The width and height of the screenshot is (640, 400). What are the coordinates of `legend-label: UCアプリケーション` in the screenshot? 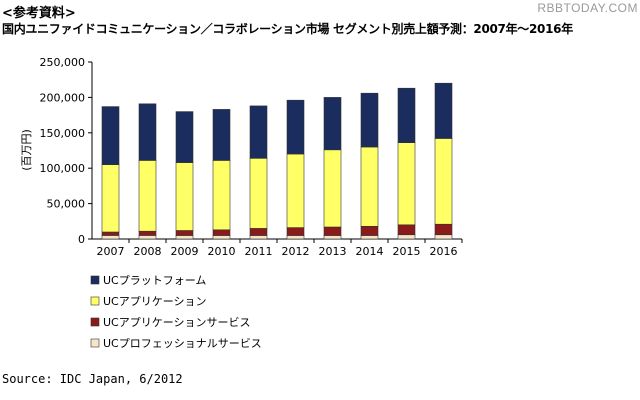 It's located at (155, 301).